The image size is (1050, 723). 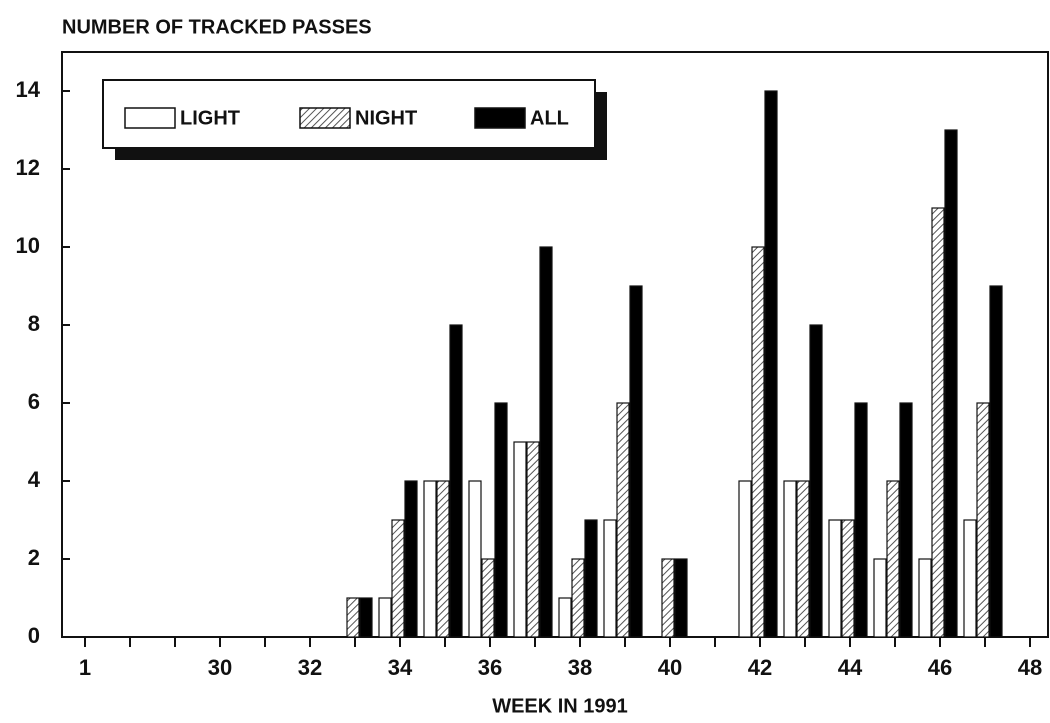 What do you see at coordinates (670, 667) in the screenshot?
I see `x-tick-label: 40` at bounding box center [670, 667].